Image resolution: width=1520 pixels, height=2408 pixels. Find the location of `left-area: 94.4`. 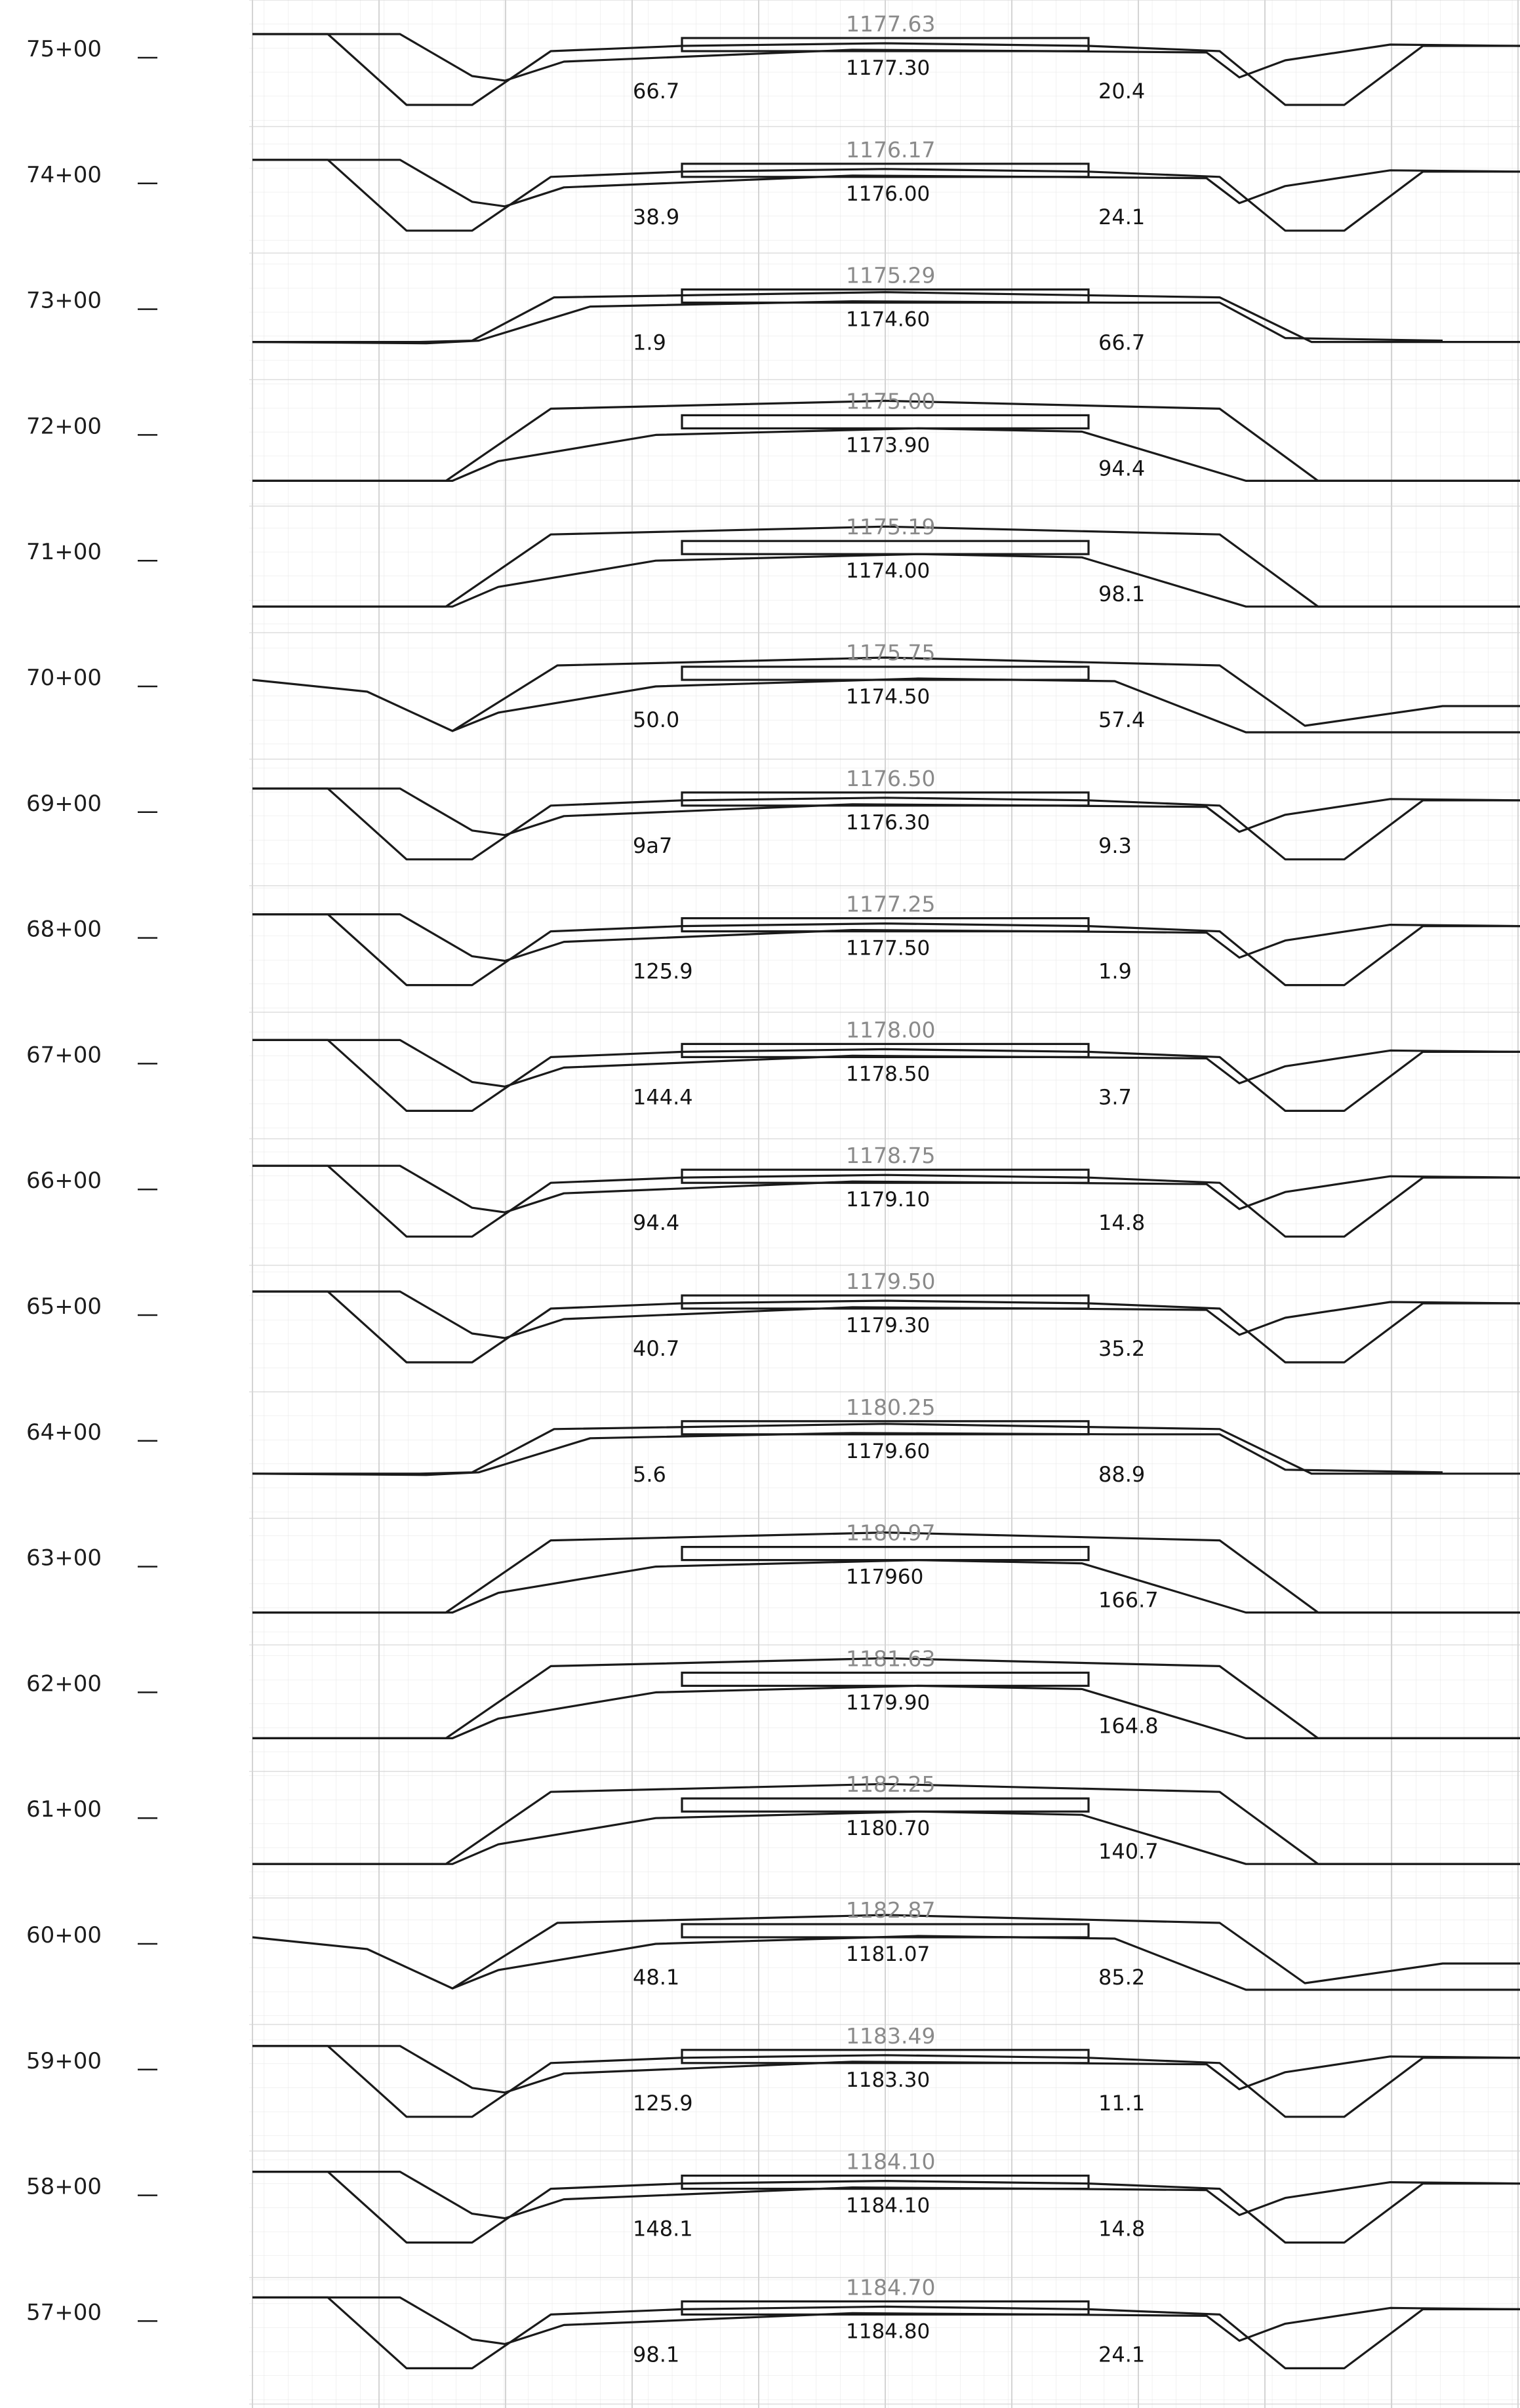

left-area: 94.4 is located at coordinates (656, 1222).